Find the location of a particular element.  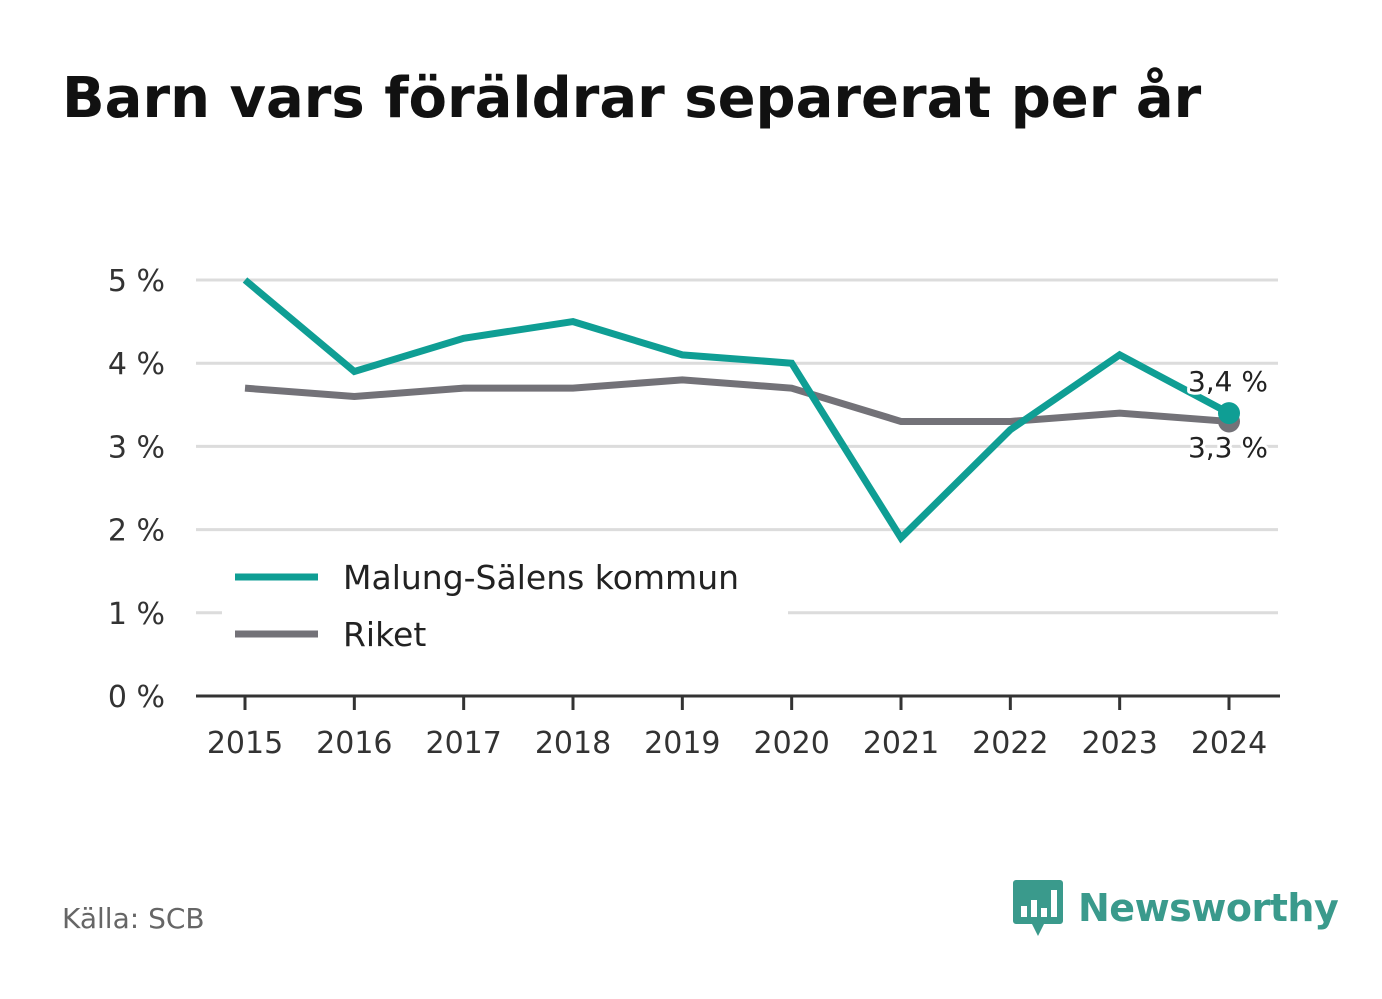

legend: Malung-Sälens kommun Riket is located at coordinates (505, 607).